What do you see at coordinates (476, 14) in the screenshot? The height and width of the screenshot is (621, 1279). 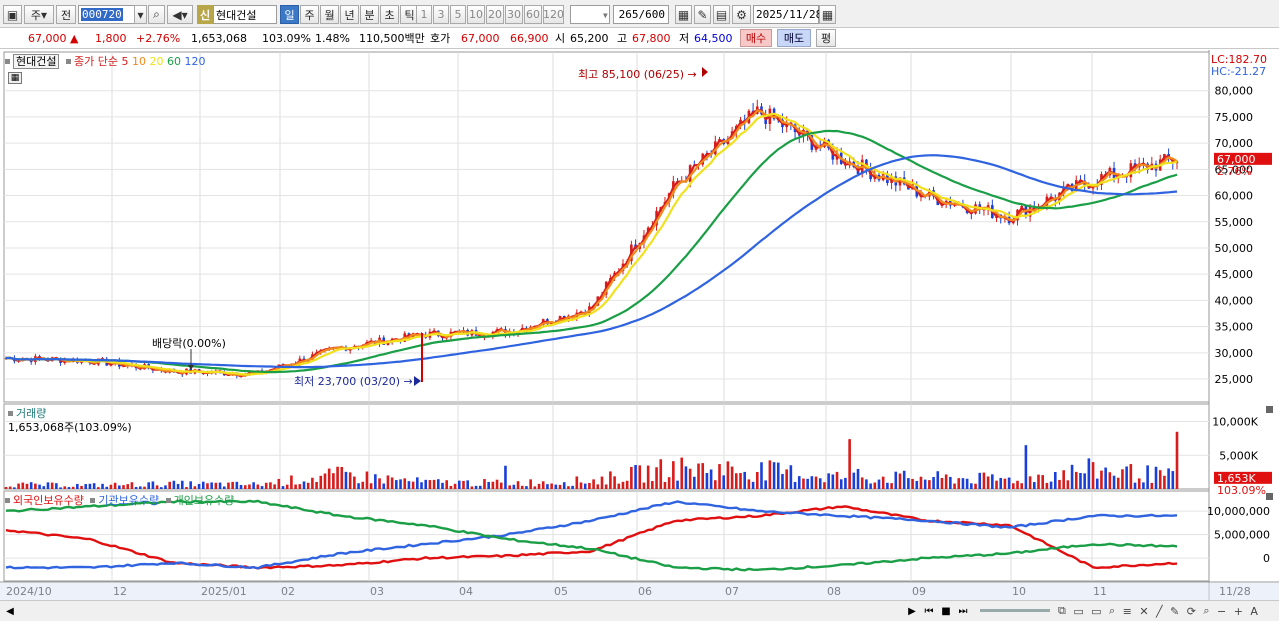 I see `interval-10: 10` at bounding box center [476, 14].